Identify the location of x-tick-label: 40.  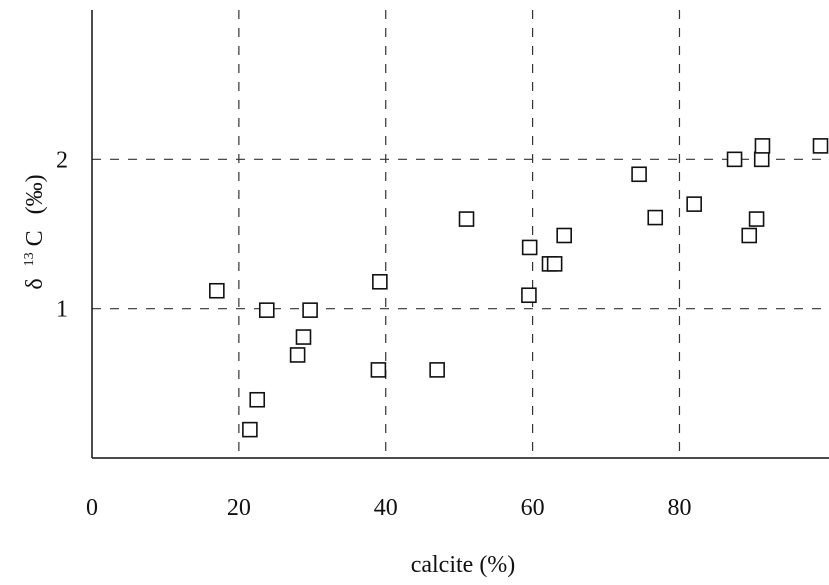
(386, 508).